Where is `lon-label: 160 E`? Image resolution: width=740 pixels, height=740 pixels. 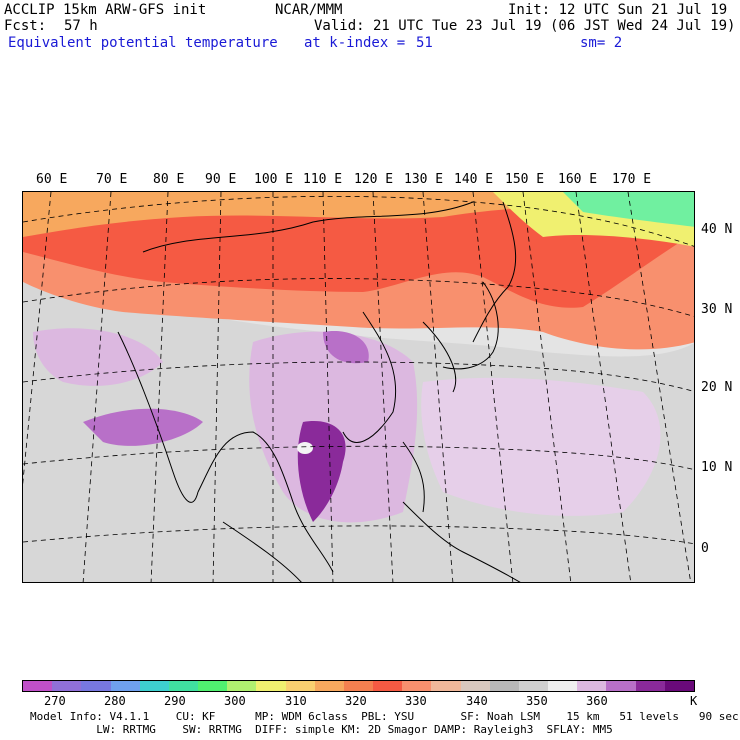 lon-label: 160 E is located at coordinates (578, 179).